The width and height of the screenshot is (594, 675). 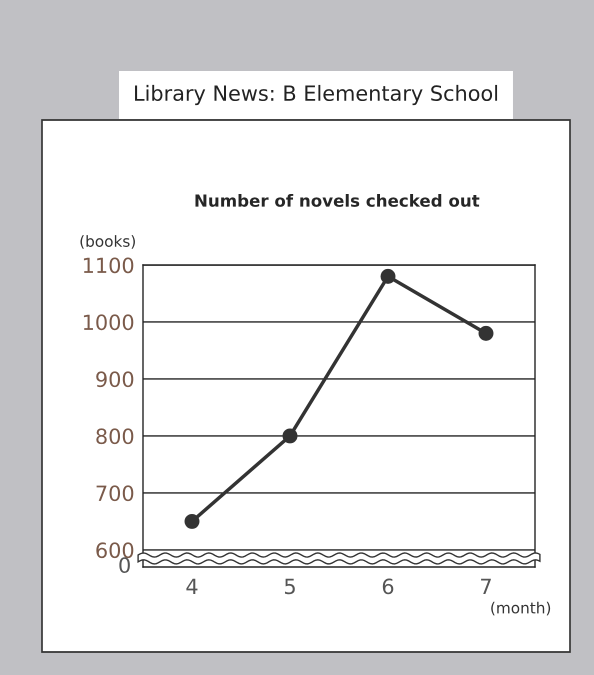 I want to click on y-tick-label: 900, so click(x=115, y=379).